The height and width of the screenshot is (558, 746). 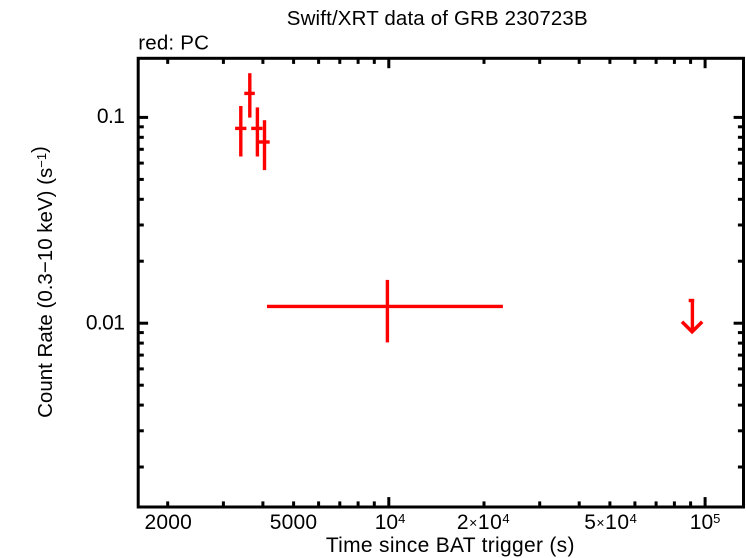 I want to click on svg-text: 0.1, so click(x=110, y=116).